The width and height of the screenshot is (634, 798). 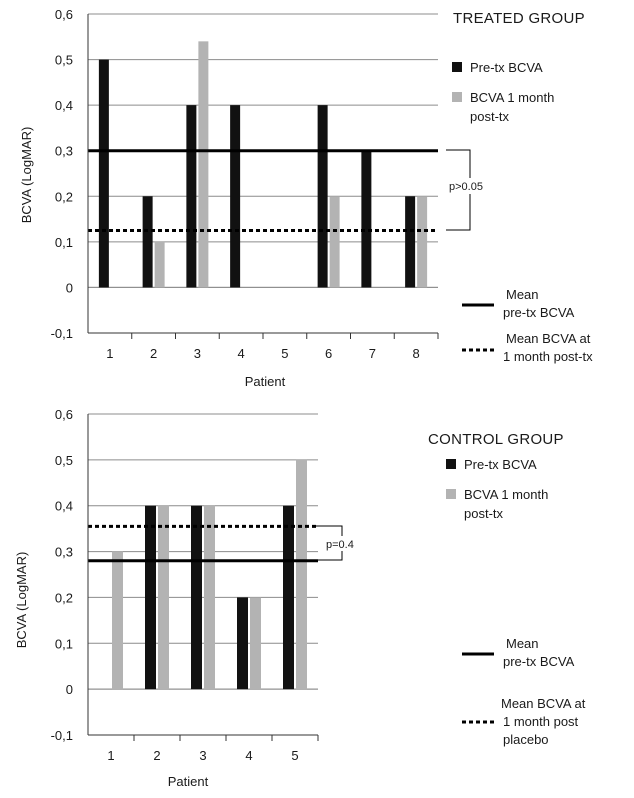 I want to click on treated-bar-patient-7-pre, so click(x=366, y=219).